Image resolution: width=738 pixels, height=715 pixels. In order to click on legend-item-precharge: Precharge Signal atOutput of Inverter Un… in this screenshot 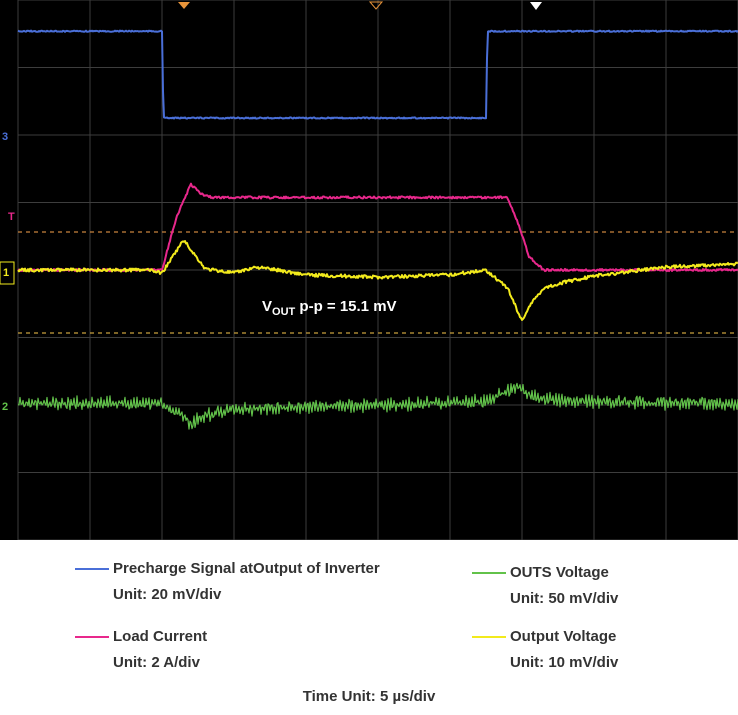, I will do `click(265, 582)`.